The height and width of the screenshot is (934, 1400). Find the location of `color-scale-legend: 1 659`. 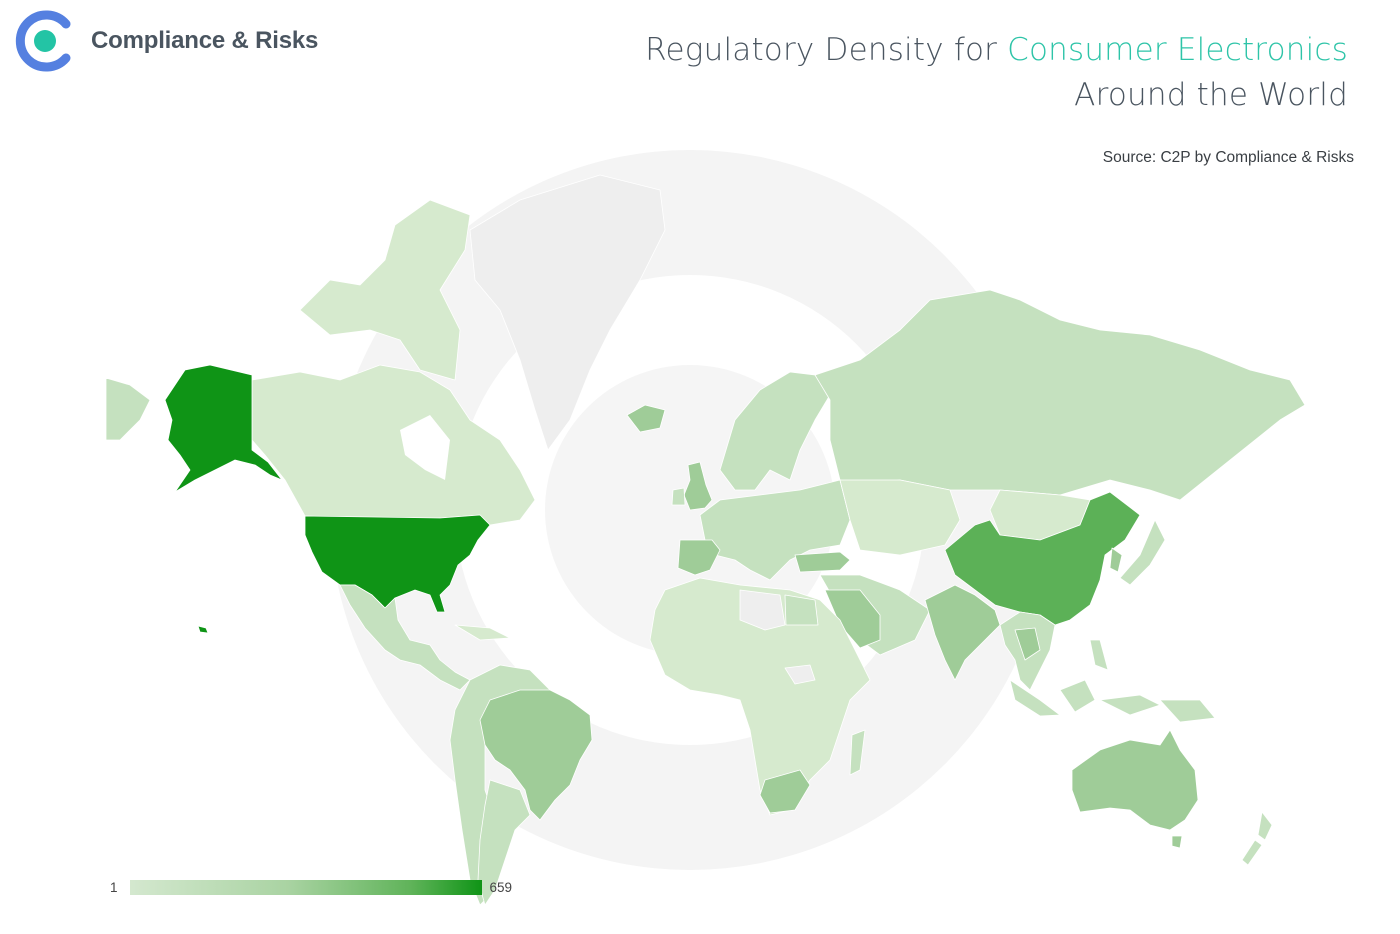

color-scale-legend: 1 659 is located at coordinates (311, 887).